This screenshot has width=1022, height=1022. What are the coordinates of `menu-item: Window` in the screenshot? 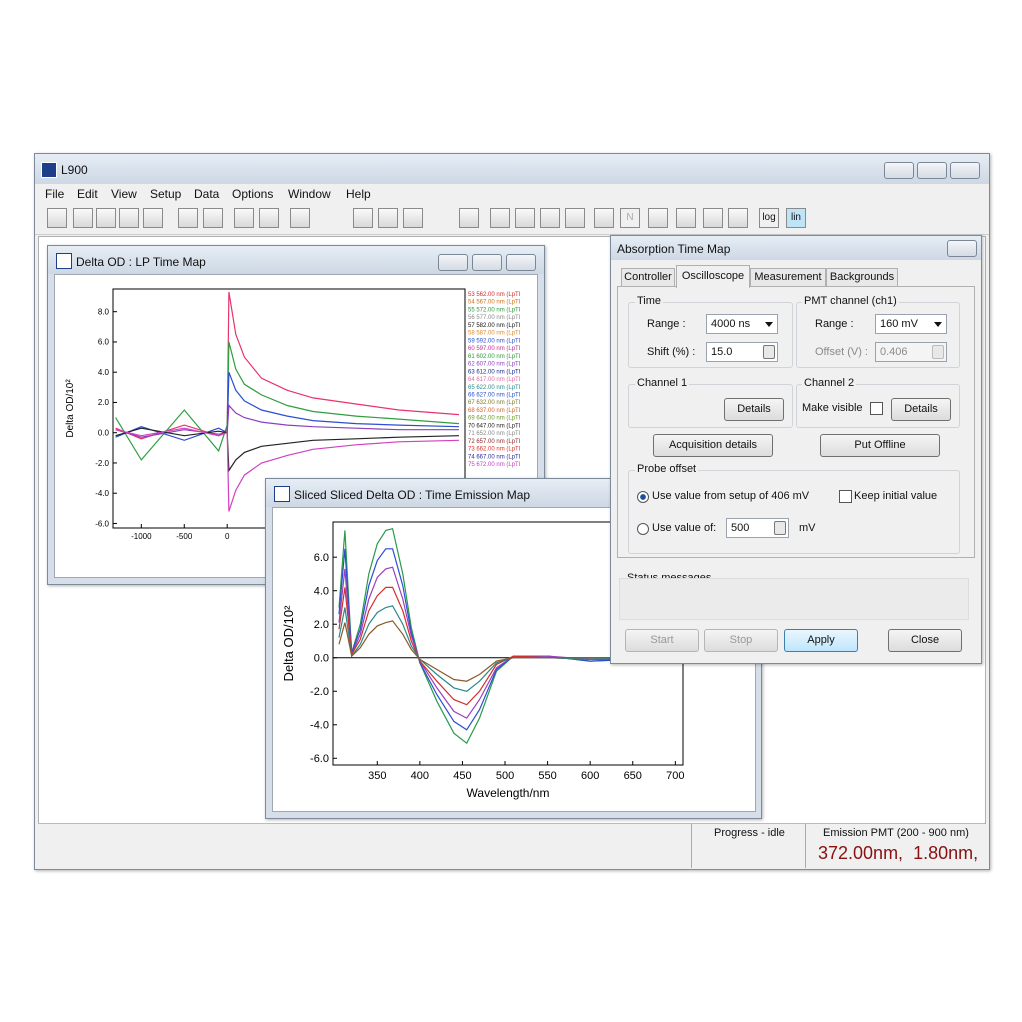 It's located at (309, 194).